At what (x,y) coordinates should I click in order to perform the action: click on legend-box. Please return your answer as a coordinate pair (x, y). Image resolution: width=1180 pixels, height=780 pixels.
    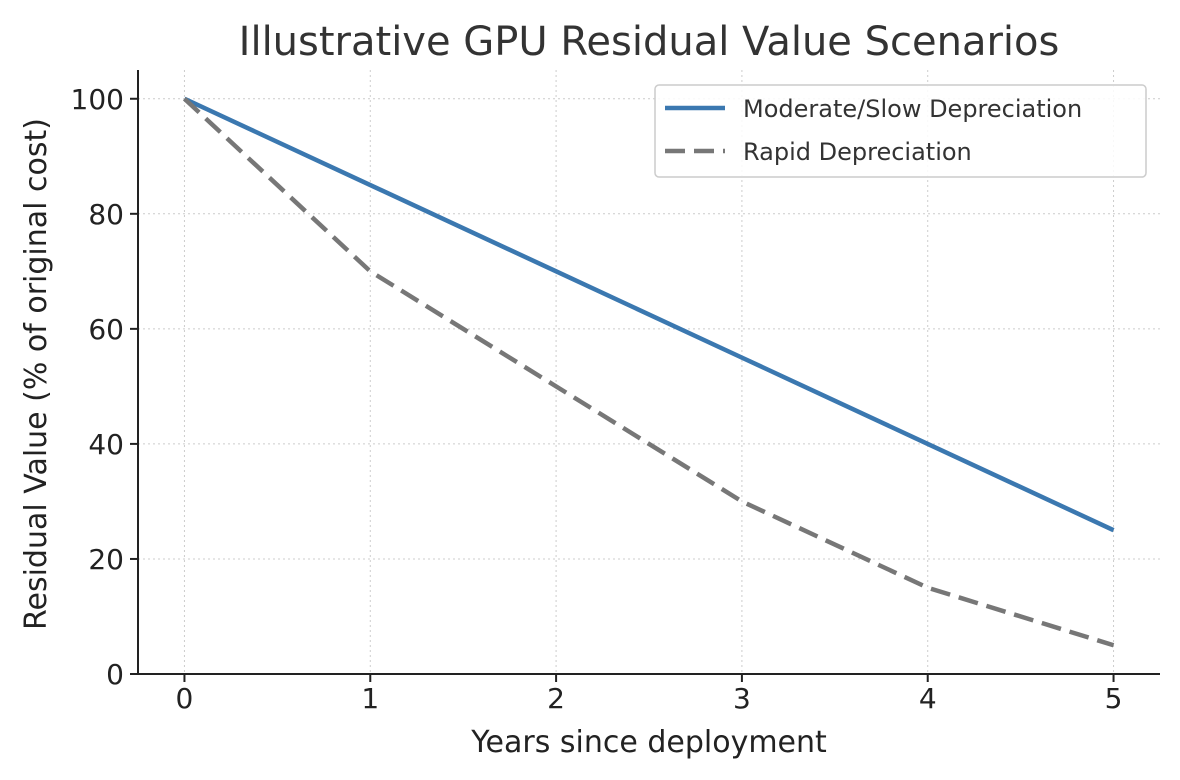
    Looking at the image, I should click on (900, 131).